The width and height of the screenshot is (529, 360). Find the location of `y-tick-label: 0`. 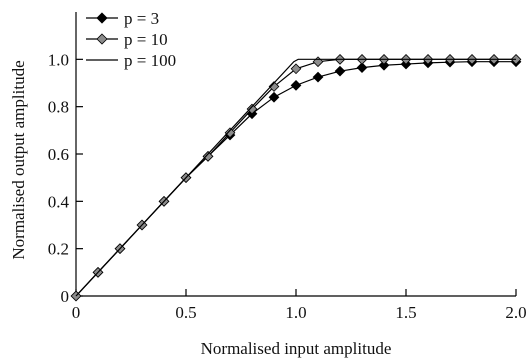

y-tick-label: 0 is located at coordinates (65, 296).